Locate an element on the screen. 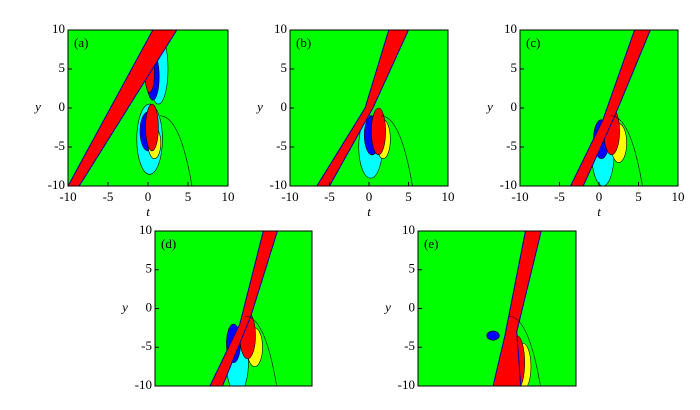  panel-label: (b) is located at coordinates (303, 42).